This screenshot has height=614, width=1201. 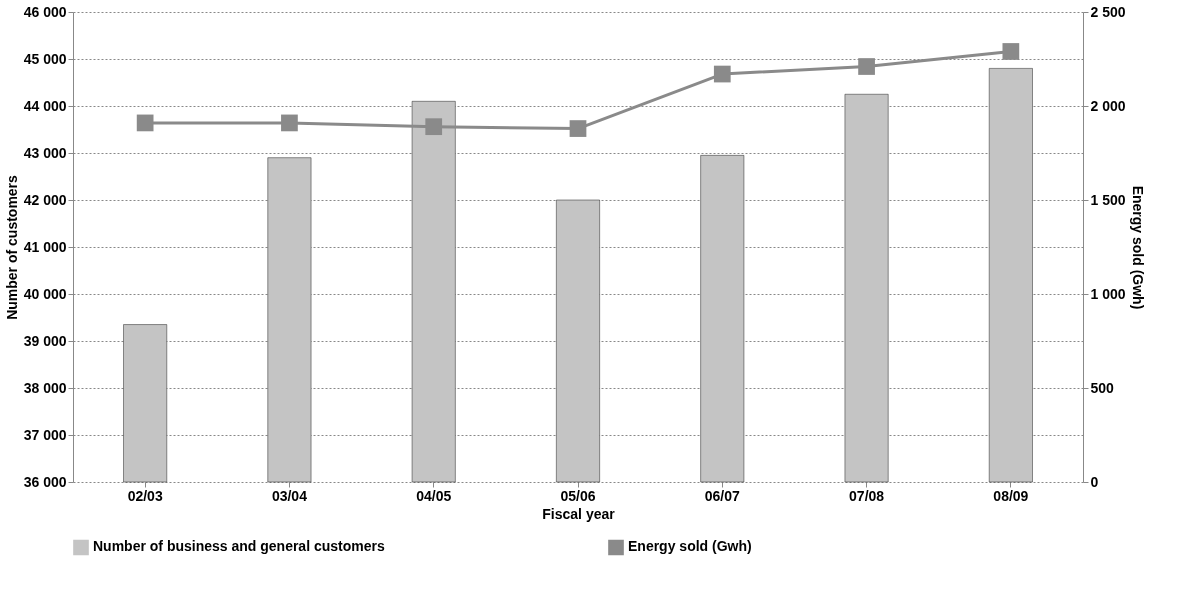 I want to click on x-tick-label: 06/07, so click(x=722, y=495).